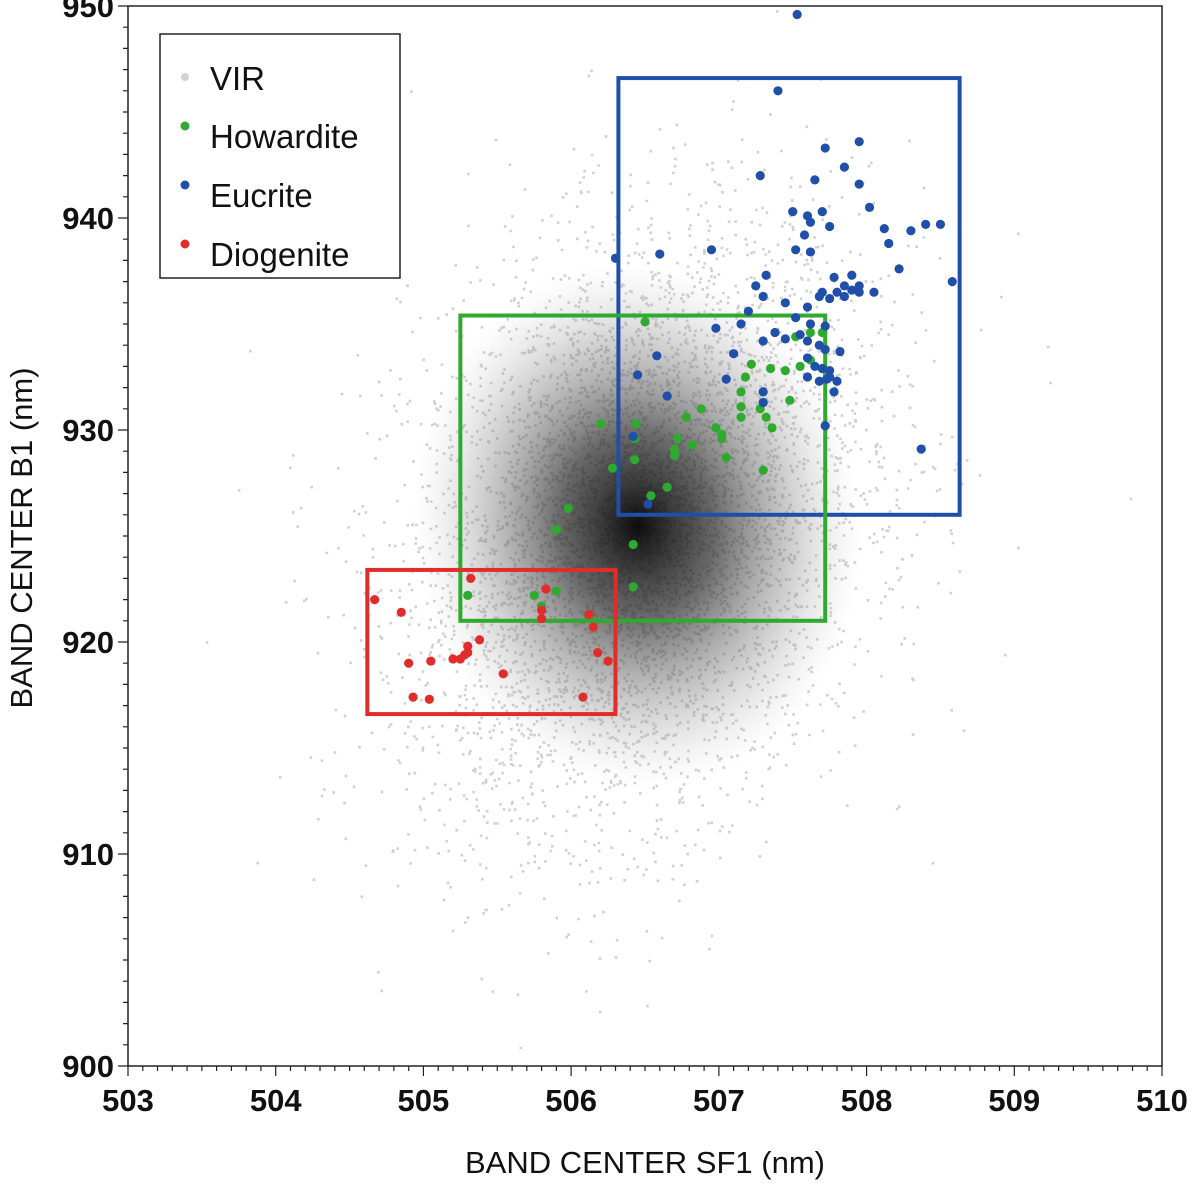 Image resolution: width=1200 pixels, height=1191 pixels. I want to click on y-tick-label: 920, so click(88, 642).